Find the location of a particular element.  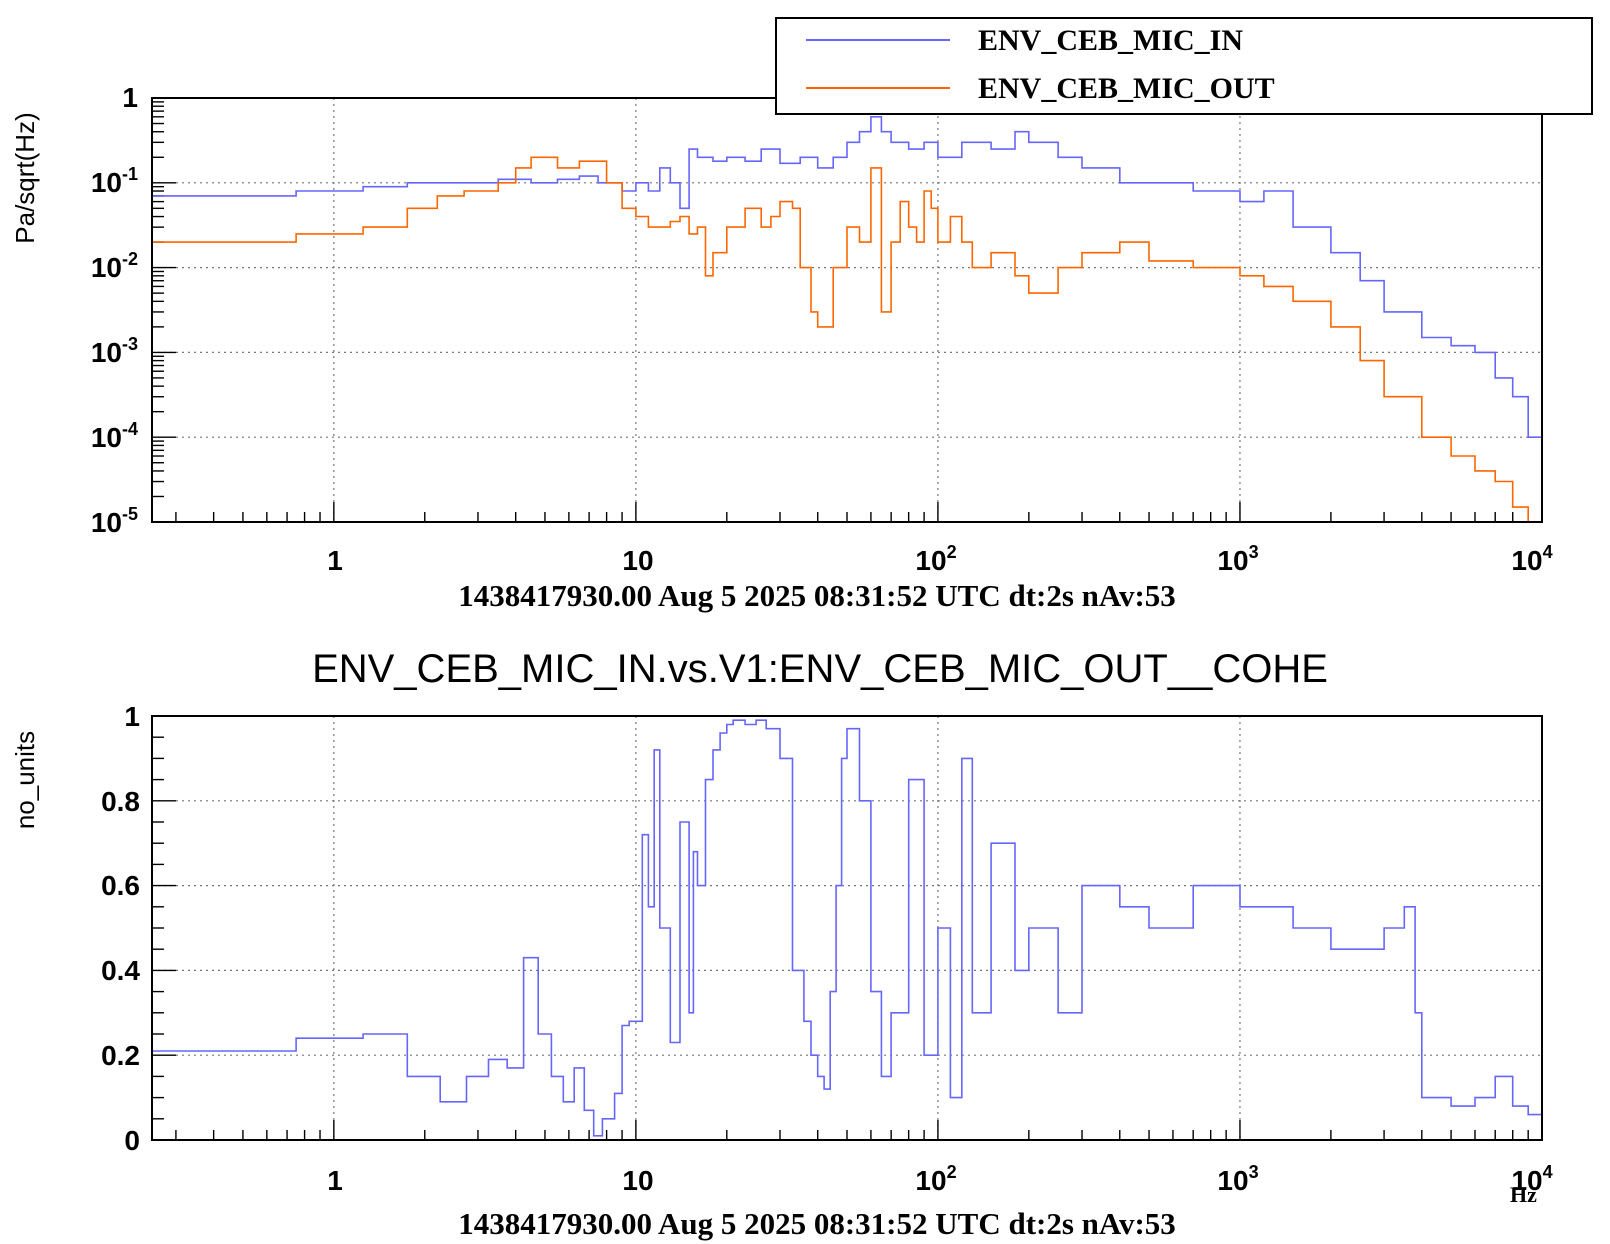

asd-y-tick-label: 10⁻² is located at coordinates (114, 266).